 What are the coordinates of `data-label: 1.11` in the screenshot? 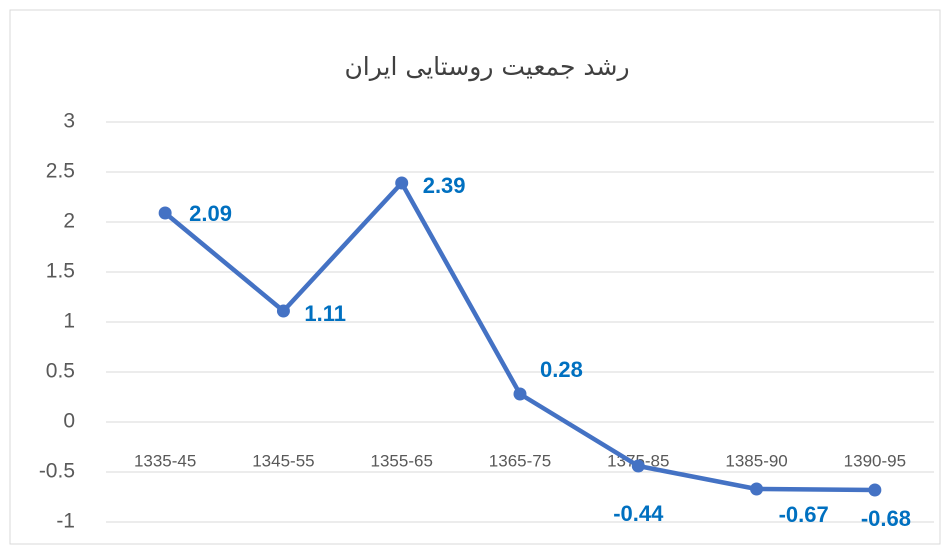 It's located at (325, 313).